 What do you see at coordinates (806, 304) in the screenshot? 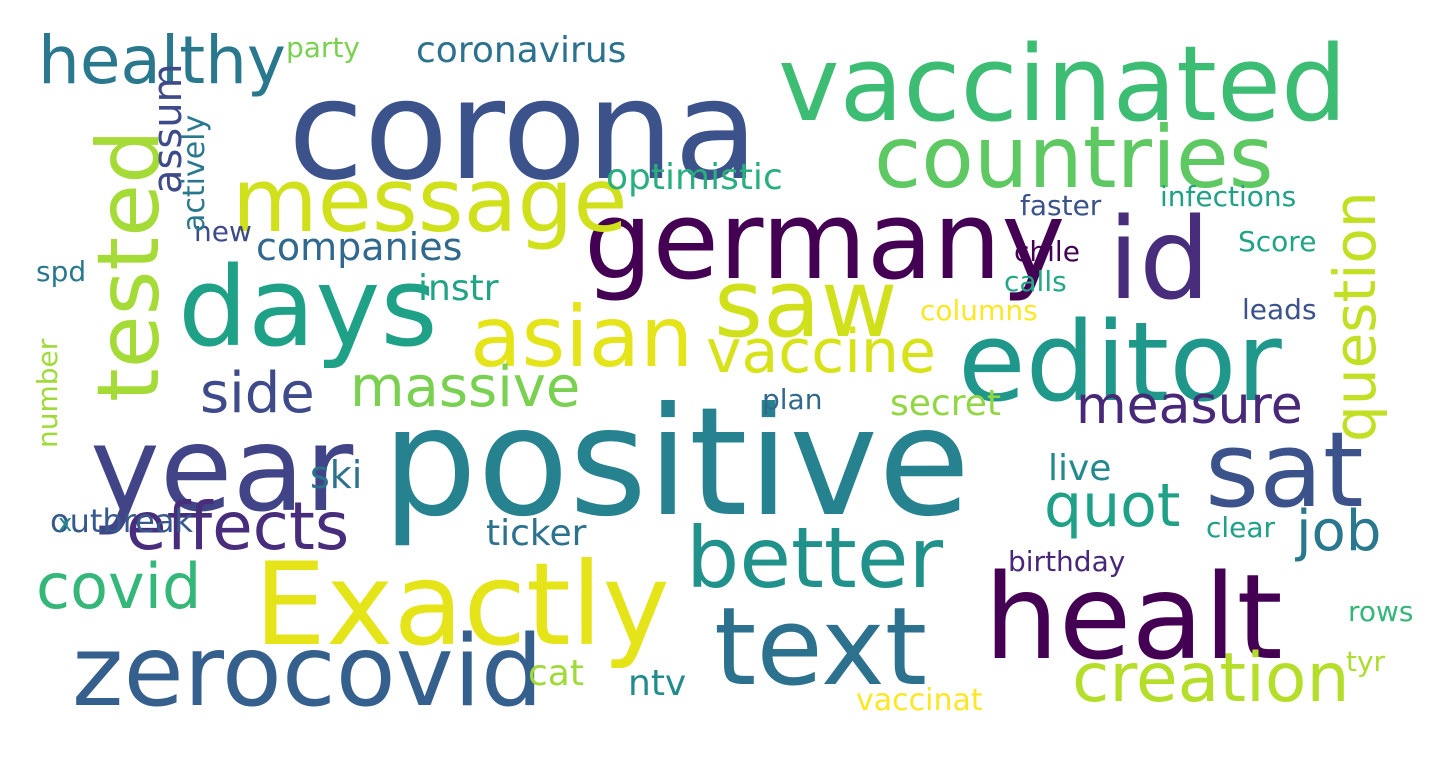
I see `word: saw` at bounding box center [806, 304].